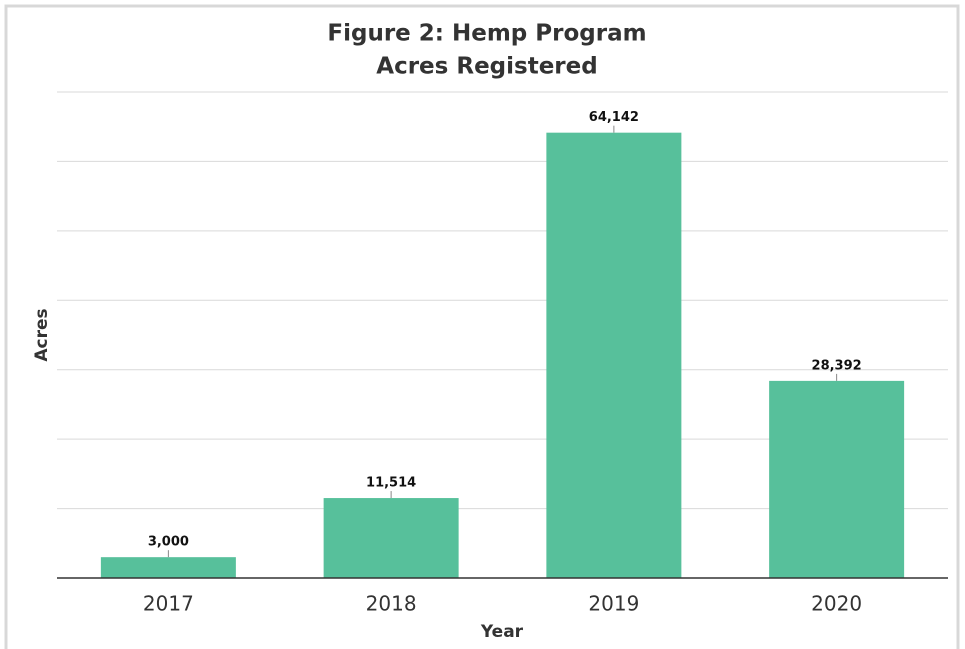  Describe the element at coordinates (42, 334) in the screenshot. I see `y-axis-label: Acres` at that location.